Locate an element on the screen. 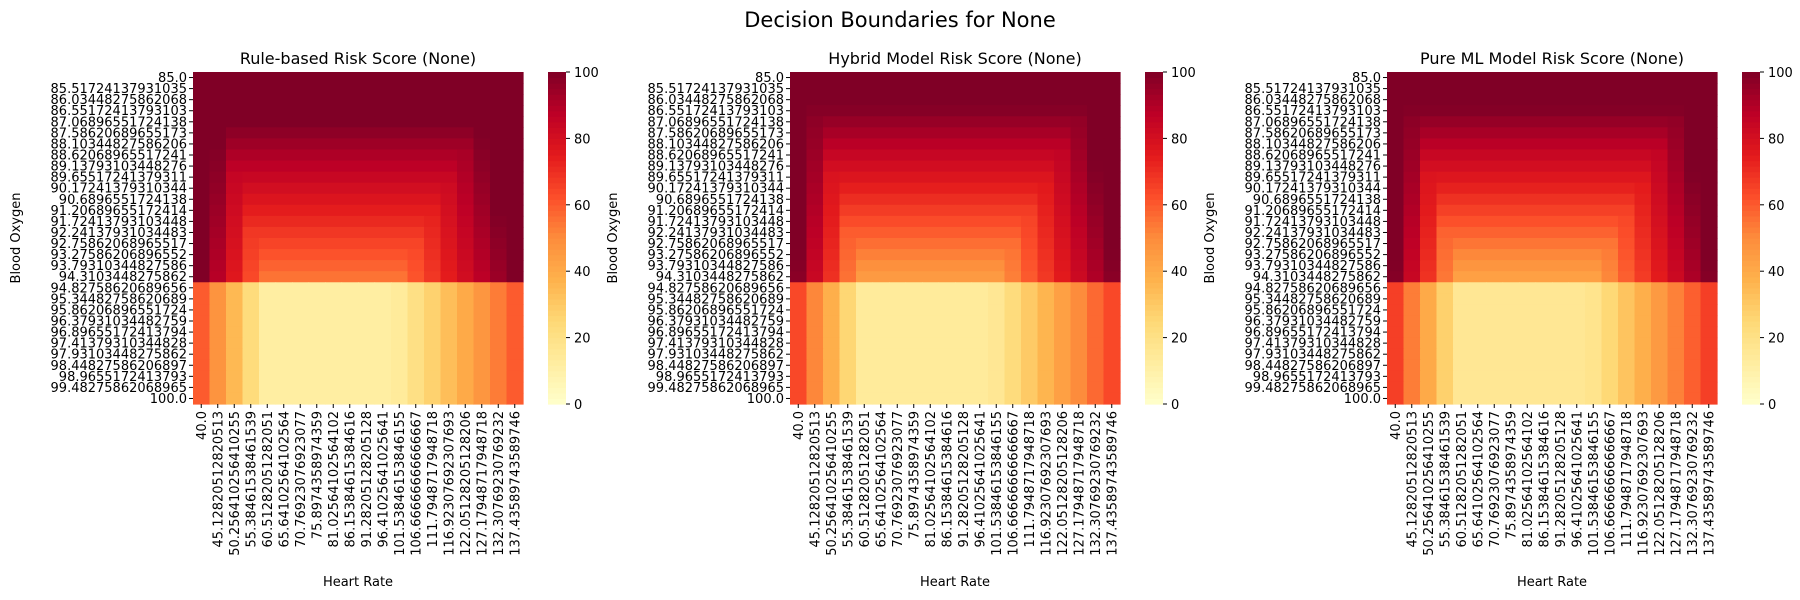  x-tick-label: 75.8974358974359 is located at coordinates (1511, 475).